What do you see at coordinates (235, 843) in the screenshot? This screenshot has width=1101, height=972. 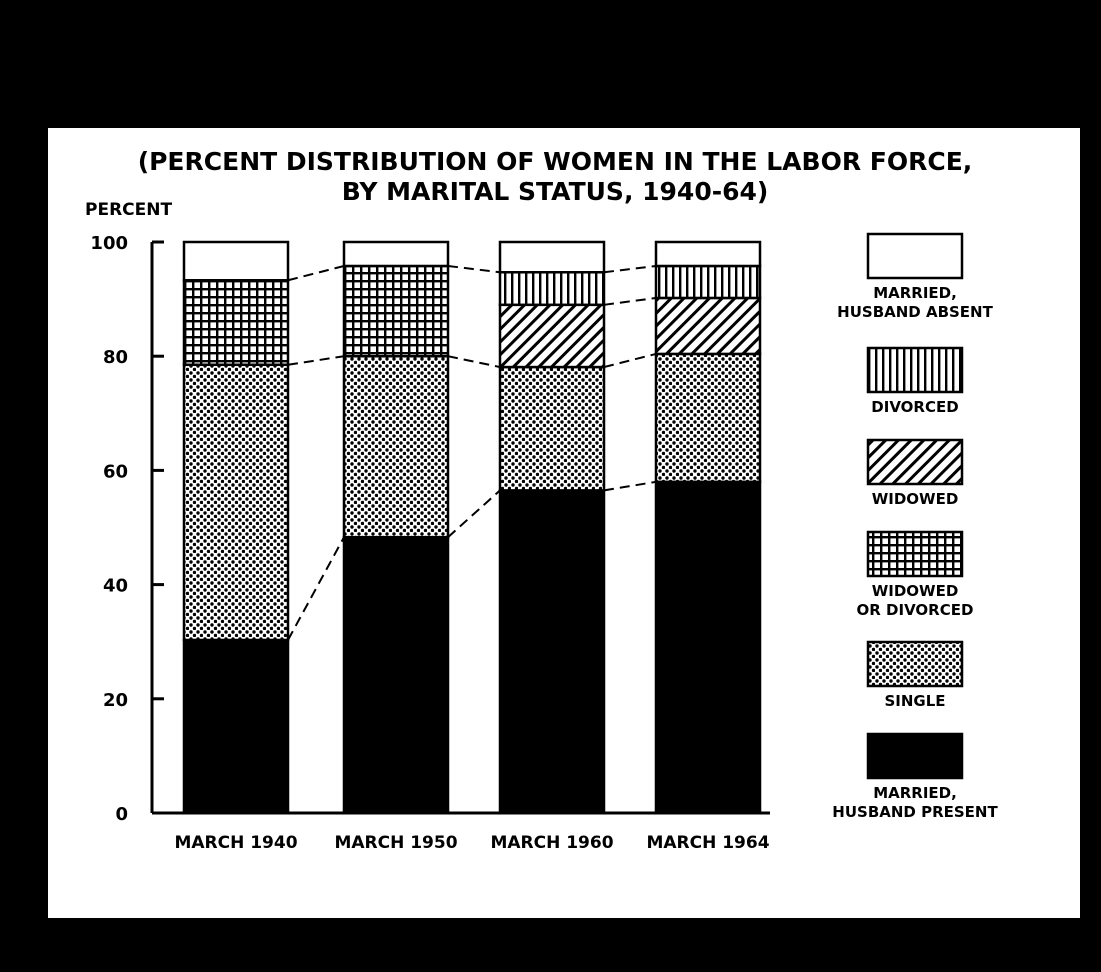 I see `x-tick-label: MARCH 1940` at bounding box center [235, 843].